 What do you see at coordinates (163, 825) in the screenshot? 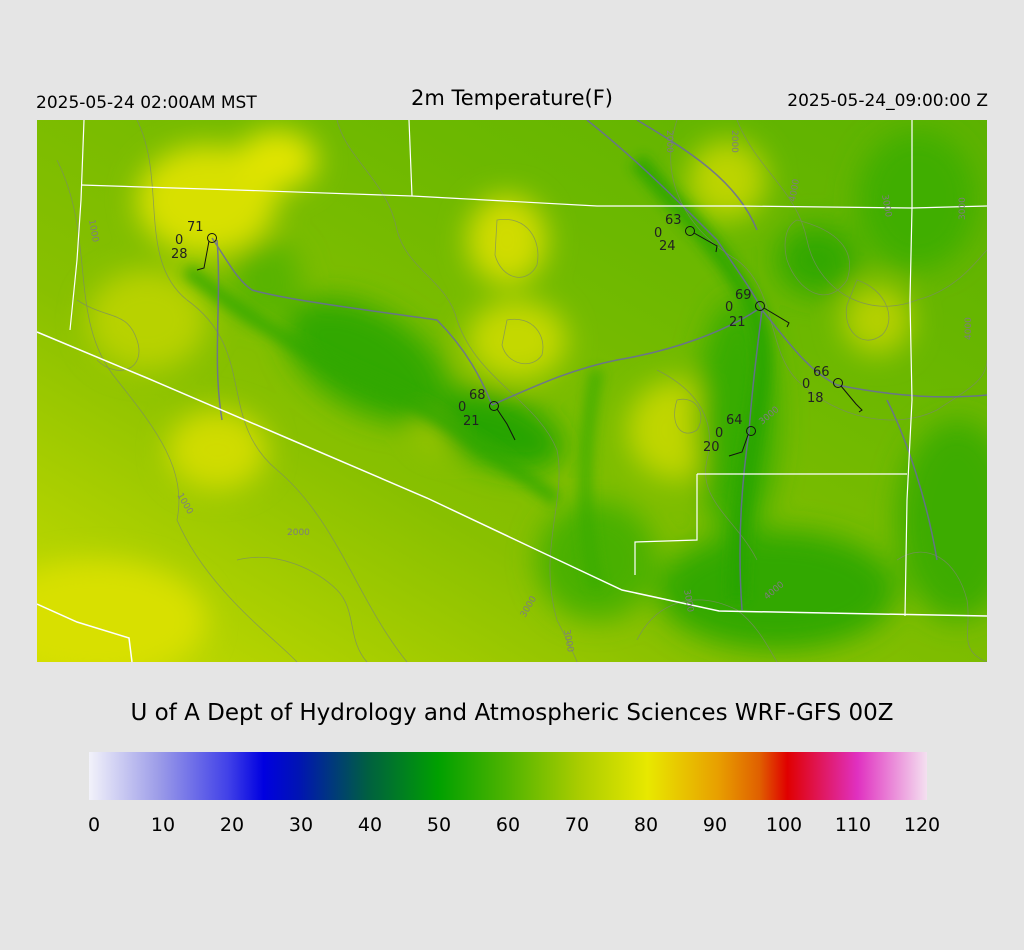
I see `colorbar-tick-label: 10` at bounding box center [163, 825].